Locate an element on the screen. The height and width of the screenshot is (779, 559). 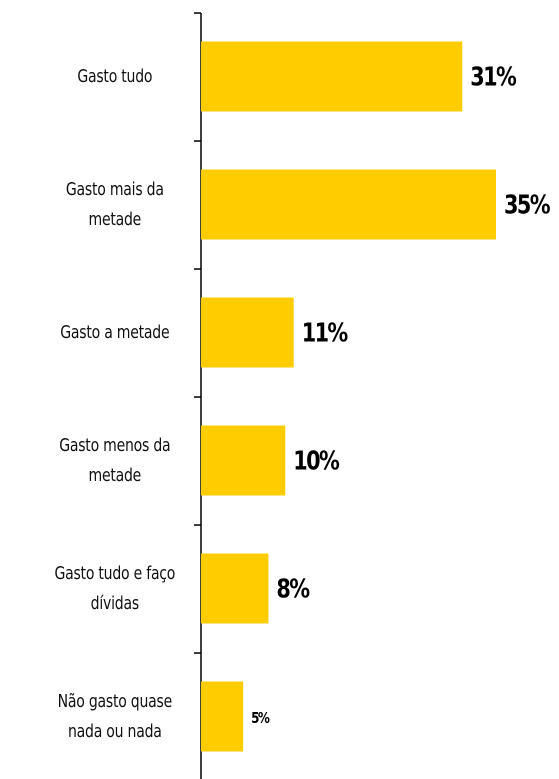
value-label: 10% is located at coordinates (316, 460).